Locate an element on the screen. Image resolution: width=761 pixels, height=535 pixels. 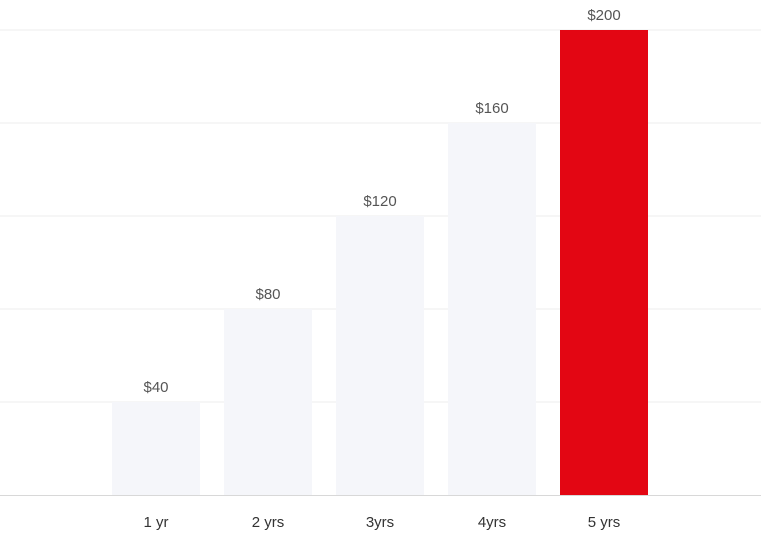
value-label-2: $80 is located at coordinates (267, 294).